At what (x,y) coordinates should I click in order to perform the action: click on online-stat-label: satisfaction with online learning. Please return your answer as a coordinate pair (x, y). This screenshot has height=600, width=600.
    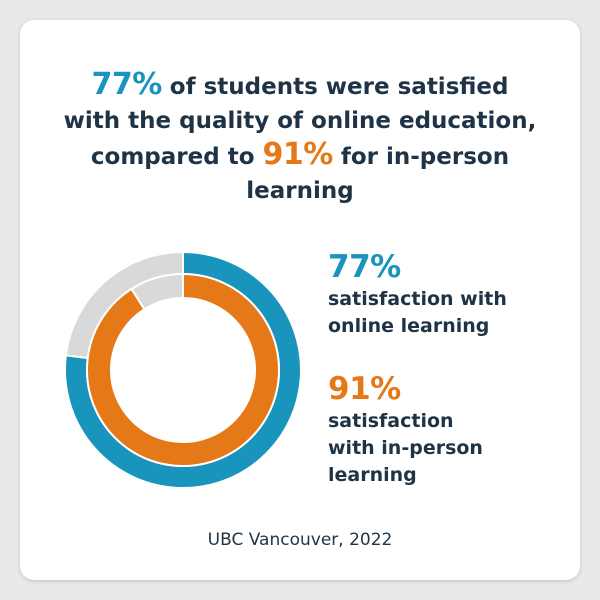
    Looking at the image, I should click on (417, 312).